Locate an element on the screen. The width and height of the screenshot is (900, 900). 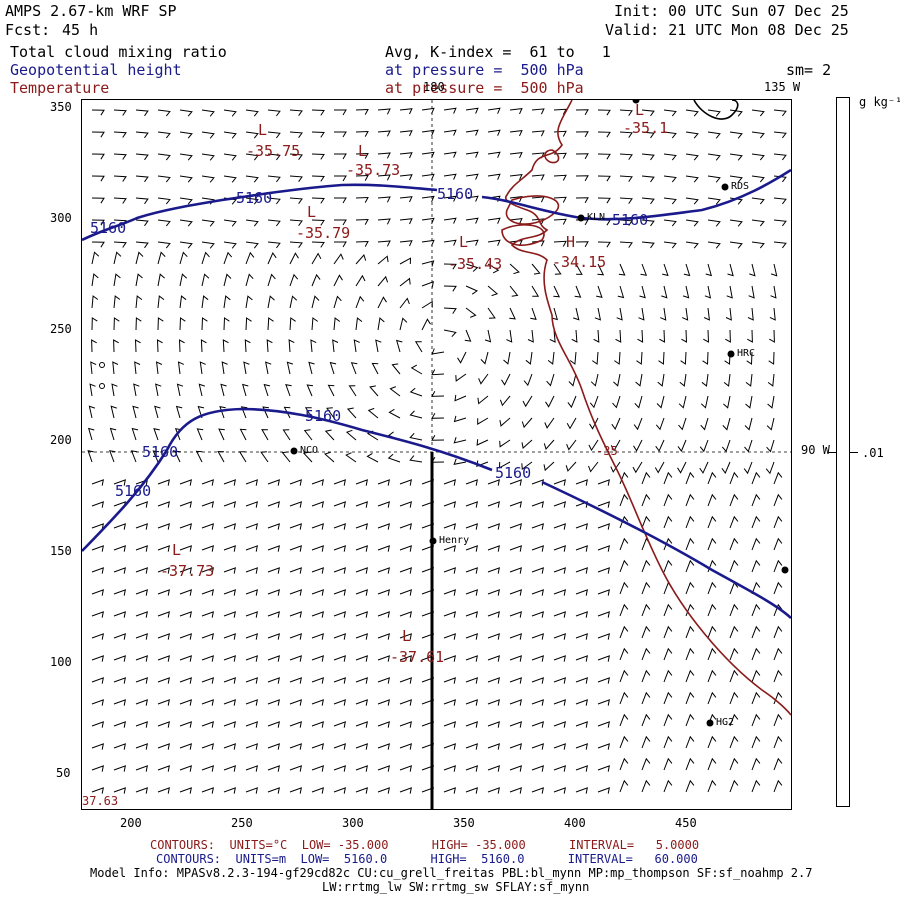
temp-extreme-value: -35.73 is located at coordinates (373, 170).